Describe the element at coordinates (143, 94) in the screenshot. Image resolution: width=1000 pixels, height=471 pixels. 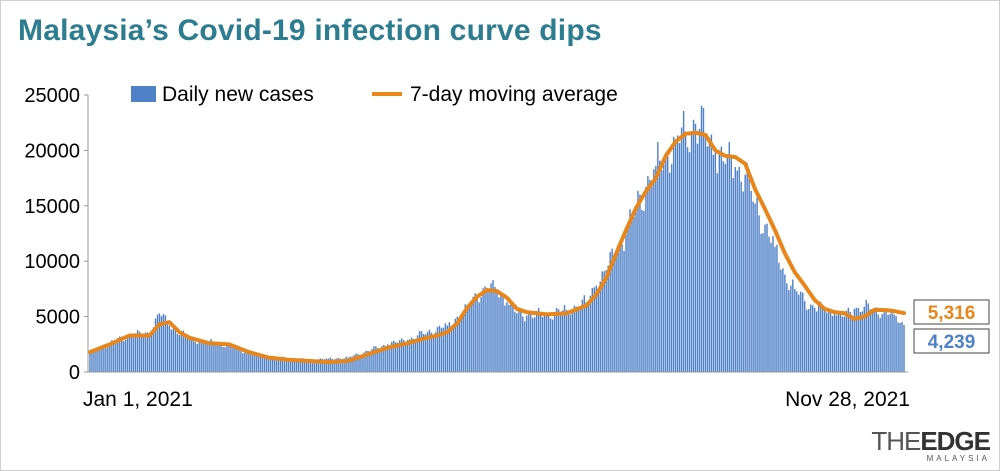
I see `legend-bar-swatch` at that location.